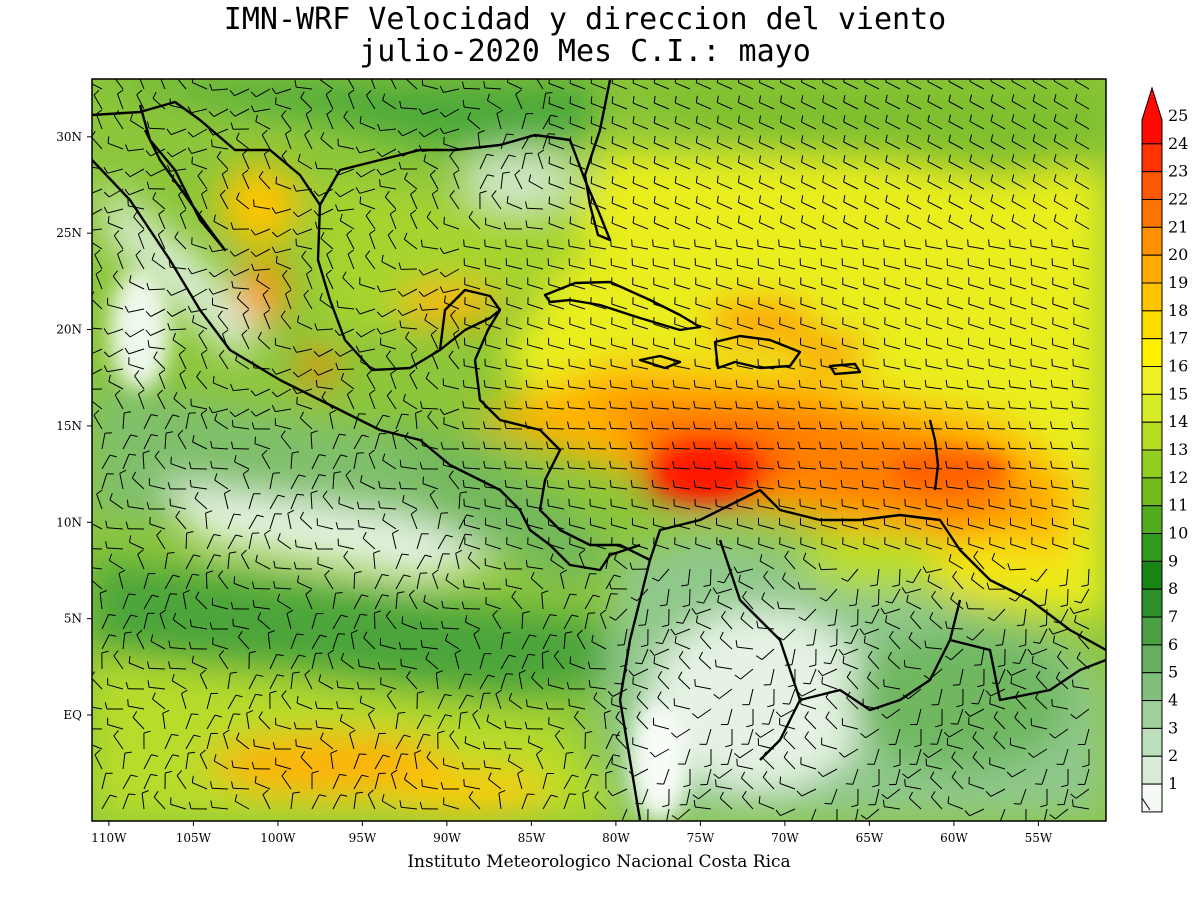 Image resolution: width=1200 pixels, height=900 pixels. I want to click on colorbar-label: 16, so click(1178, 366).